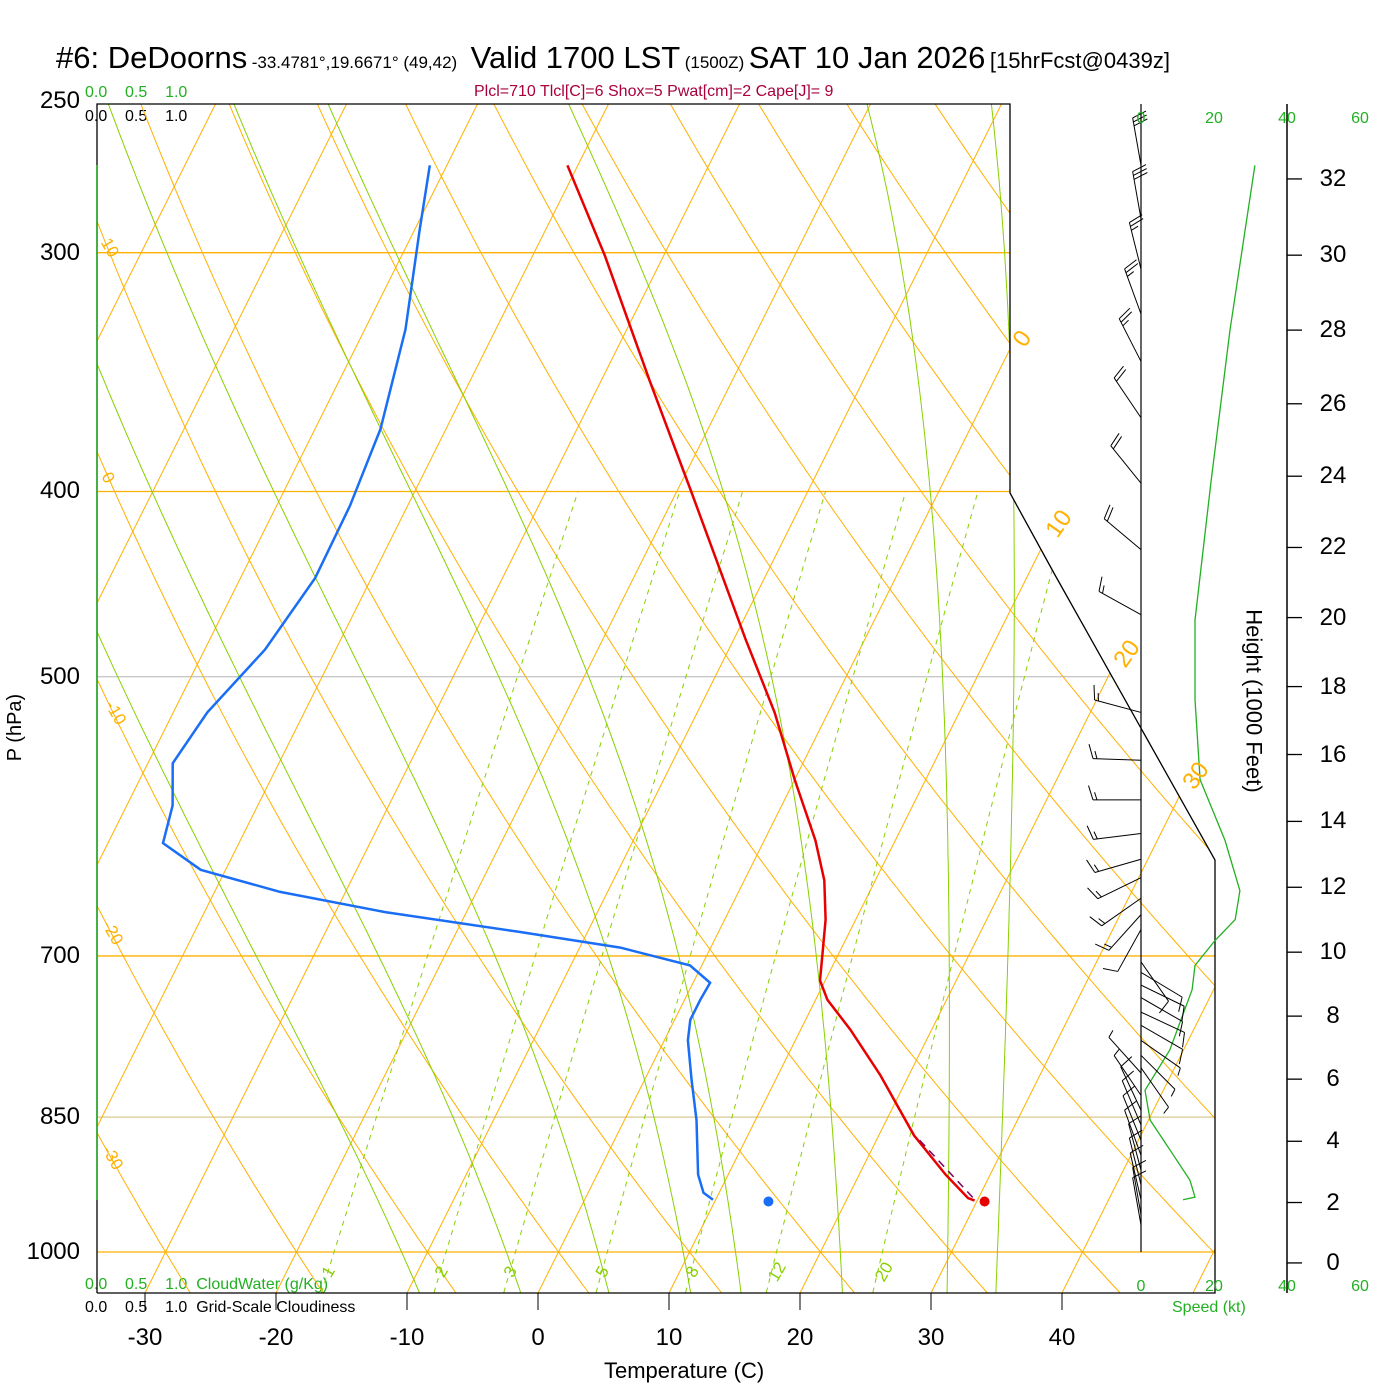 The image size is (1400, 1400). I want to click on x-tick-label: -10, so click(407, 1337).